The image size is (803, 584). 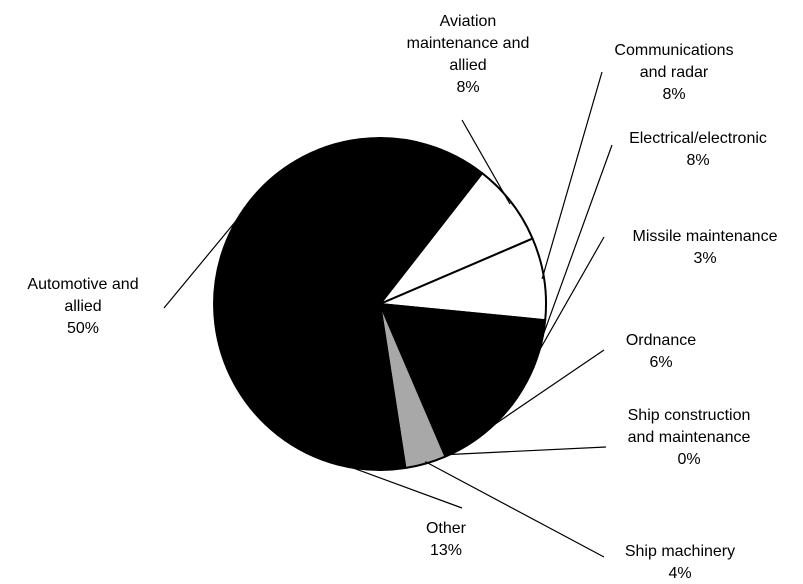 What do you see at coordinates (83, 328) in the screenshot?
I see `slice-value-automotive: 50%` at bounding box center [83, 328].